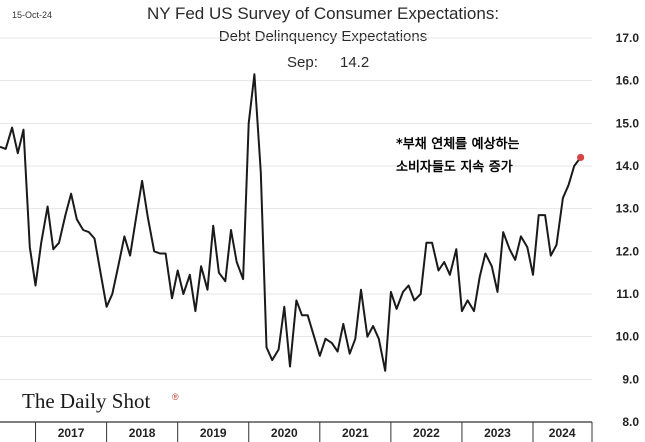  I want to click on chart-subtitle: Debt Delinquency Expectations, so click(323, 36).